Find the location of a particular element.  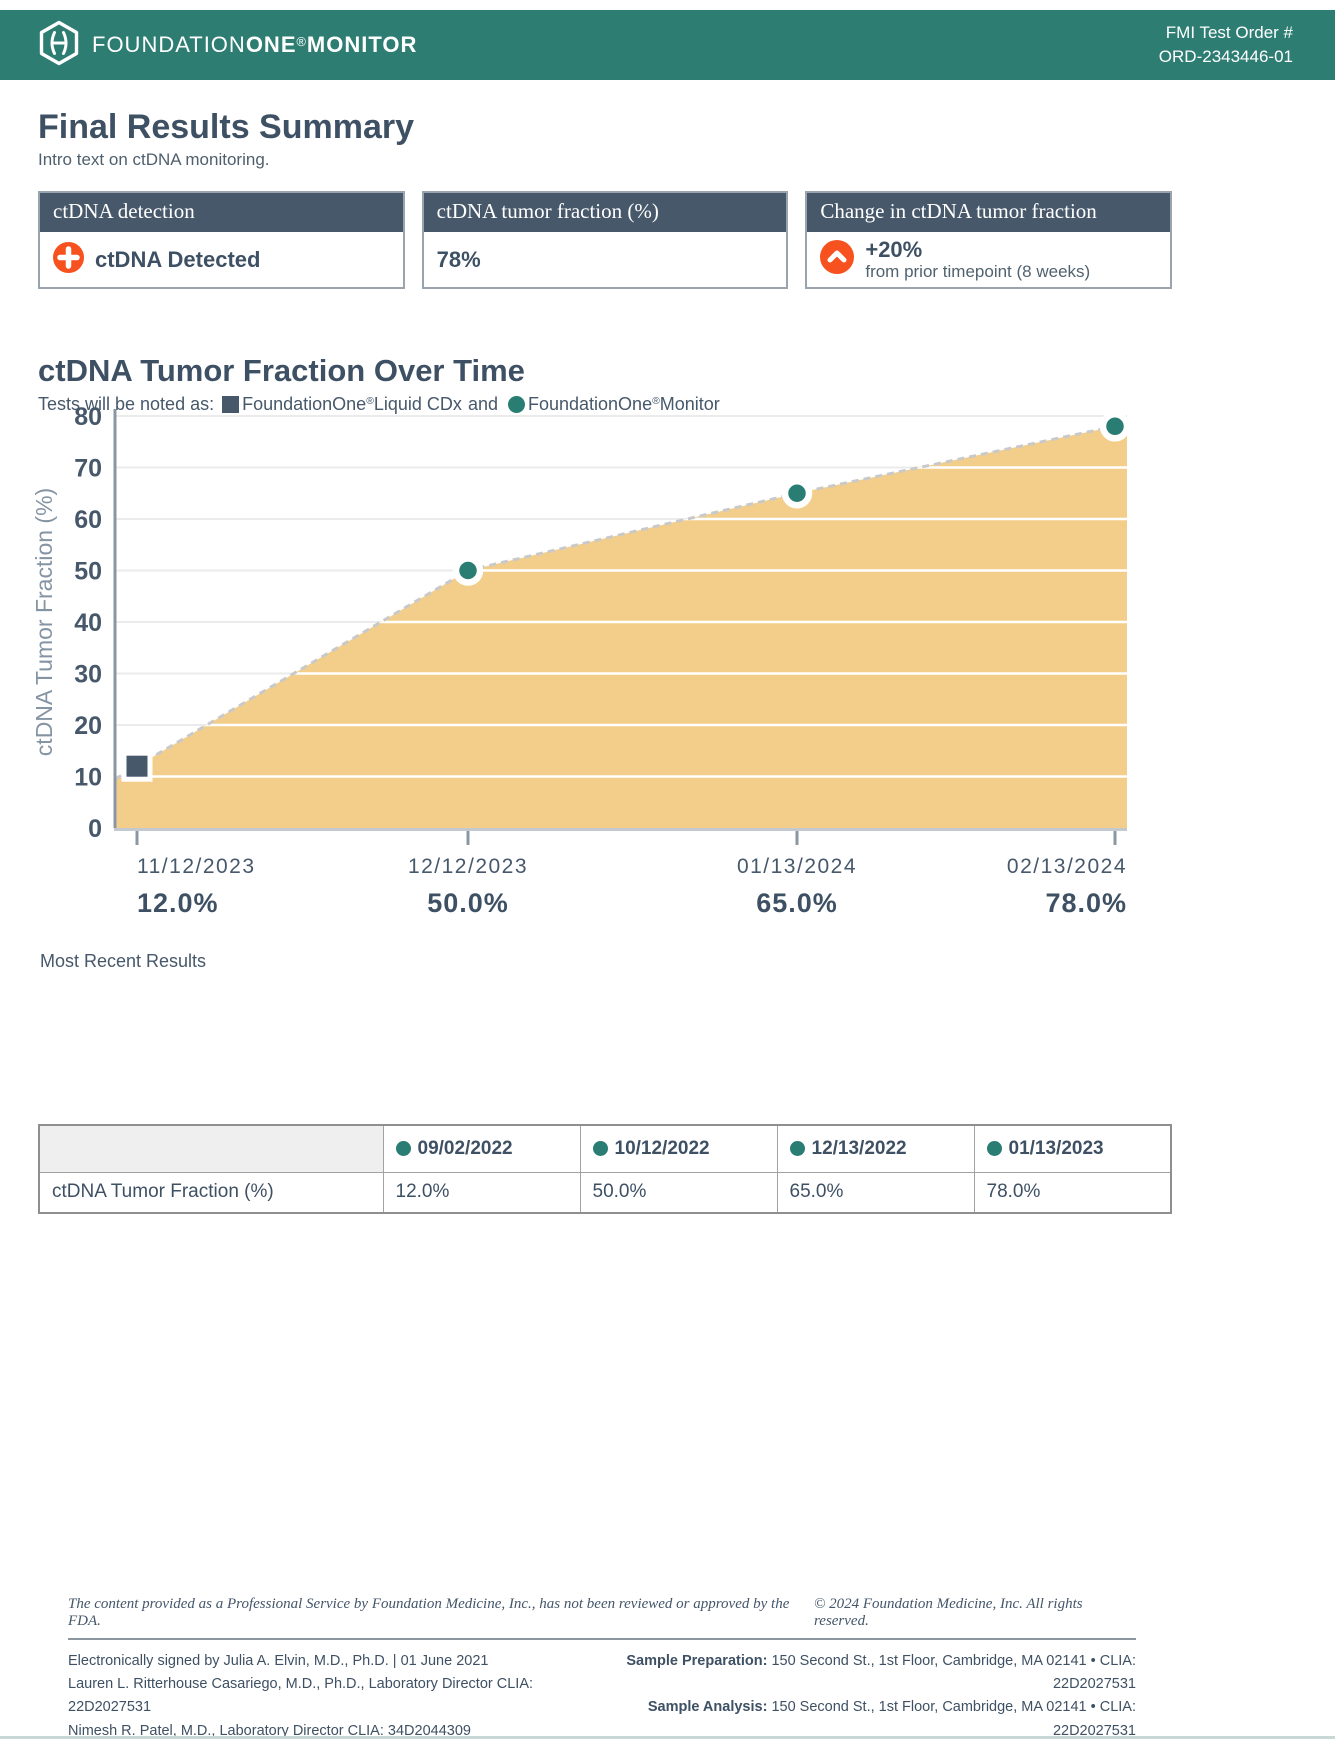

table-date-header-cell: 09/02/2022 is located at coordinates (481, 1148).